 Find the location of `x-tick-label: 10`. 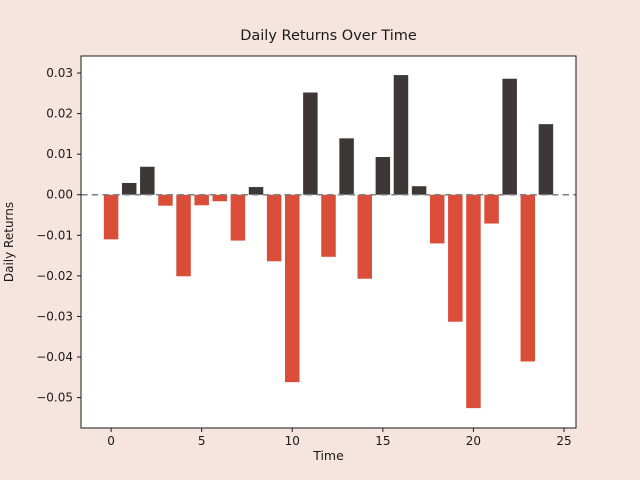

x-tick-label: 10 is located at coordinates (292, 441).